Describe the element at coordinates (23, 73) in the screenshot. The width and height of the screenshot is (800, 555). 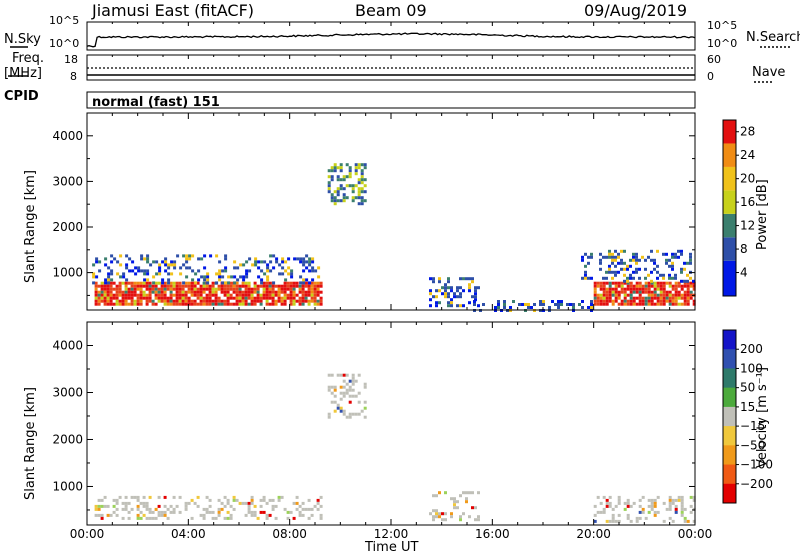
I see `freq-unit-label: [MHz]` at that location.